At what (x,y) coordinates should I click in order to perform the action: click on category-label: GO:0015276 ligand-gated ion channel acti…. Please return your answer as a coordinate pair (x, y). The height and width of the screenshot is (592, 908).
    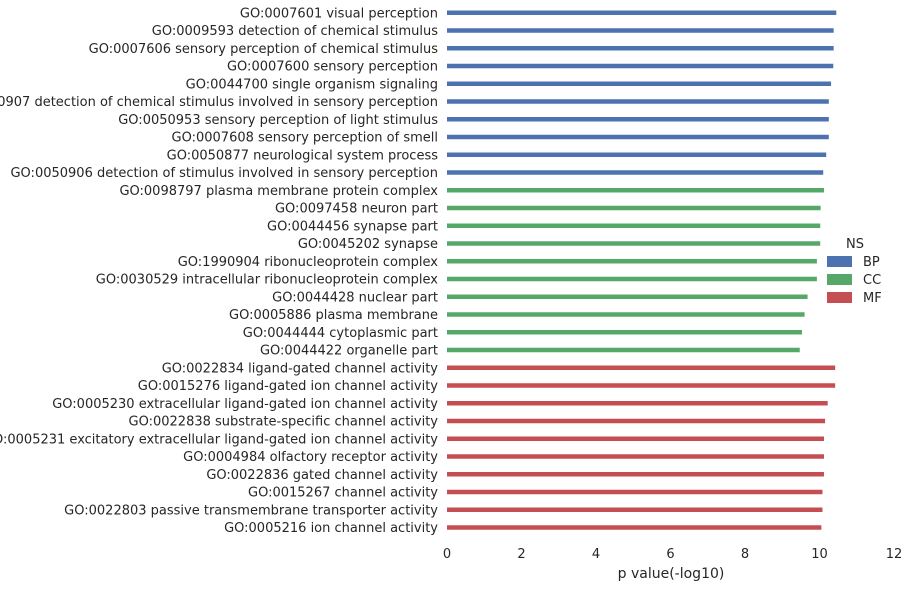
    Looking at the image, I should click on (288, 386).